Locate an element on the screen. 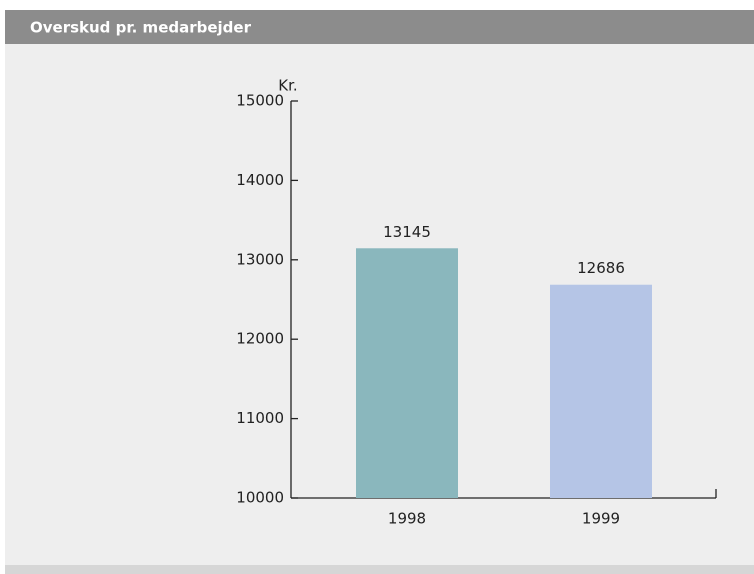 This screenshot has width=754, height=574. y-tick-label: 15000 is located at coordinates (260, 101).